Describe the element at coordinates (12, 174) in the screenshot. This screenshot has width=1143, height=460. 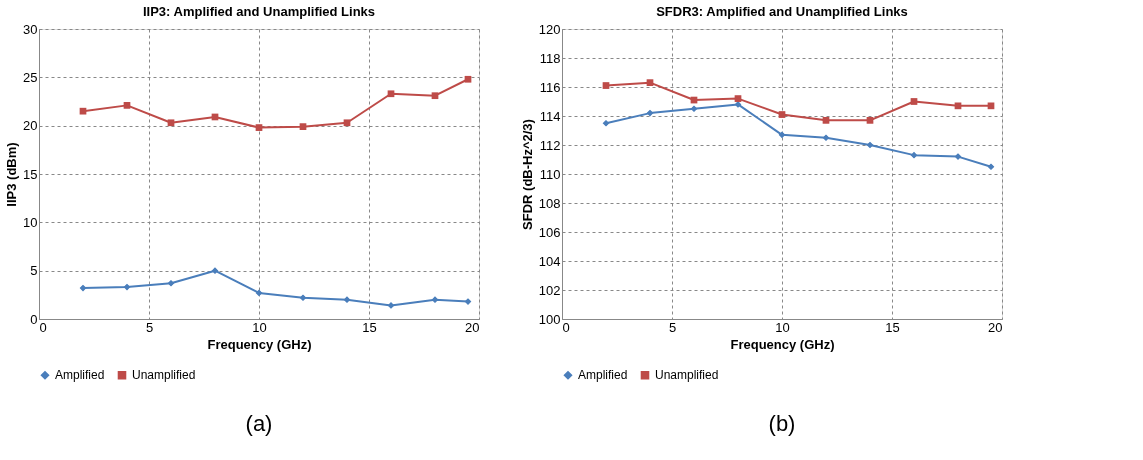
I see `y-axis-title: IIP3 (dBm)` at that location.